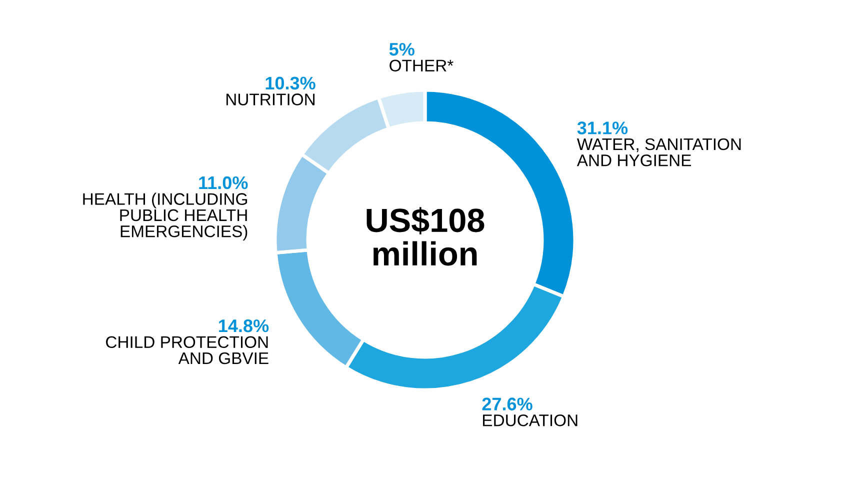 This screenshot has height=477, width=850. What do you see at coordinates (401, 49) in the screenshot?
I see `data-label: 5%` at bounding box center [401, 49].